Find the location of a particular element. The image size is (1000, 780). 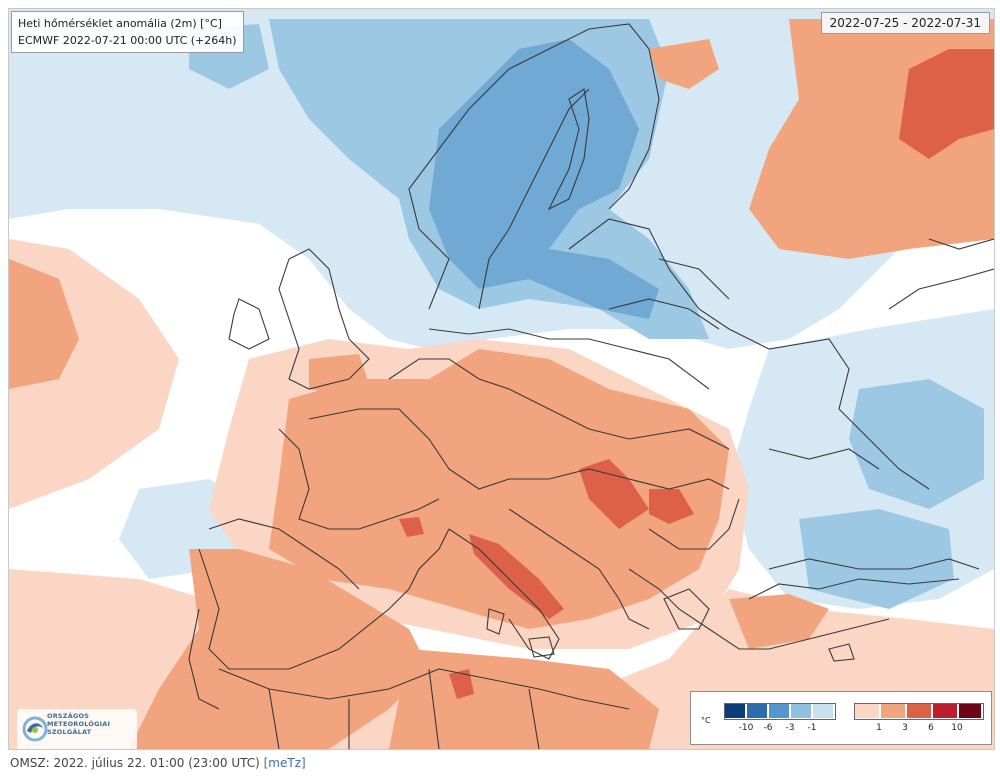

map-title: Heti hőmérséklet anomália (2m) [°C] is located at coordinates (120, 23).